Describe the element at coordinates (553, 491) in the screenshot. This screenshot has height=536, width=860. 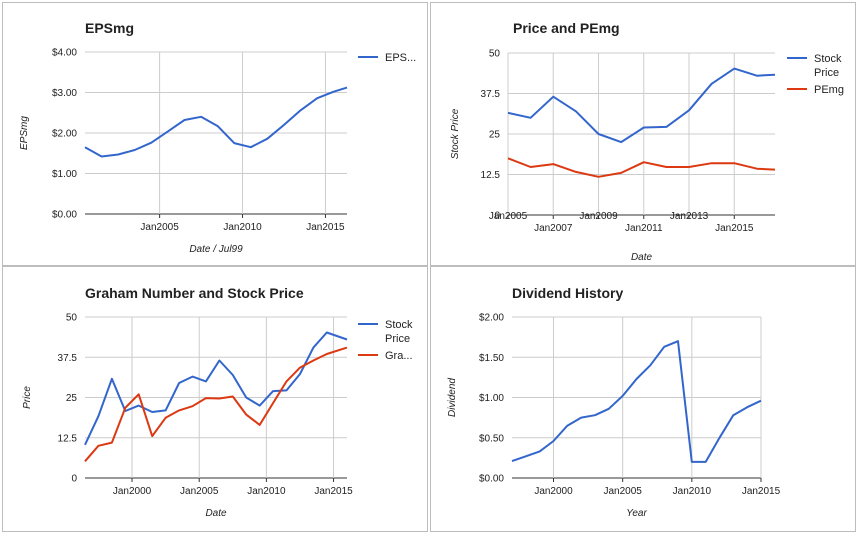
I see `dividend-x-tick-label: Jan2000` at that location.